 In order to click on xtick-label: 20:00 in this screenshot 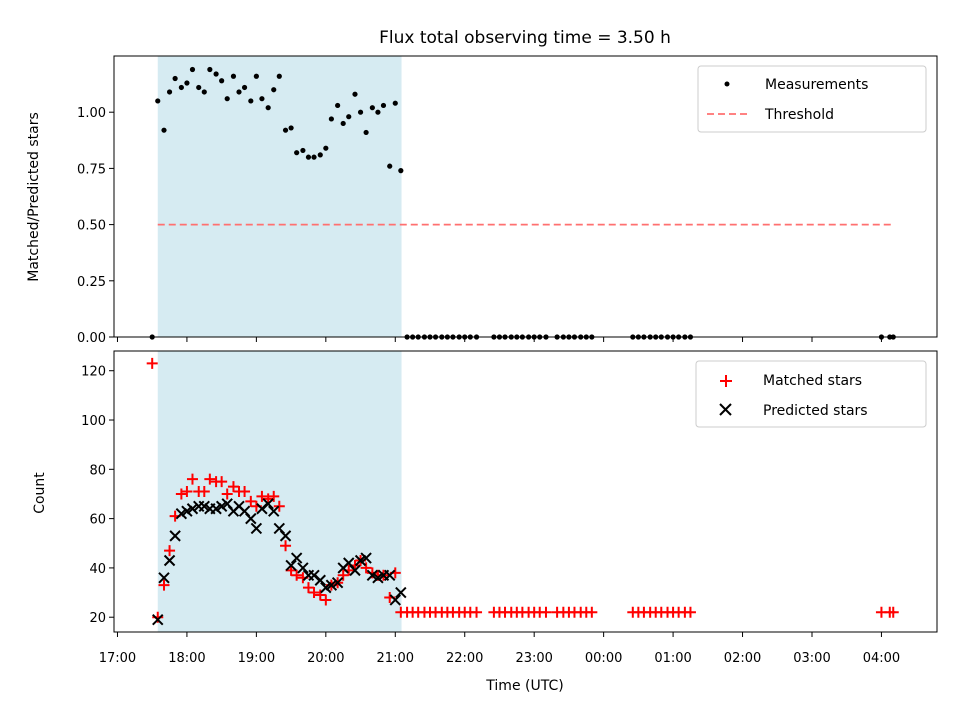, I will do `click(325, 658)`.